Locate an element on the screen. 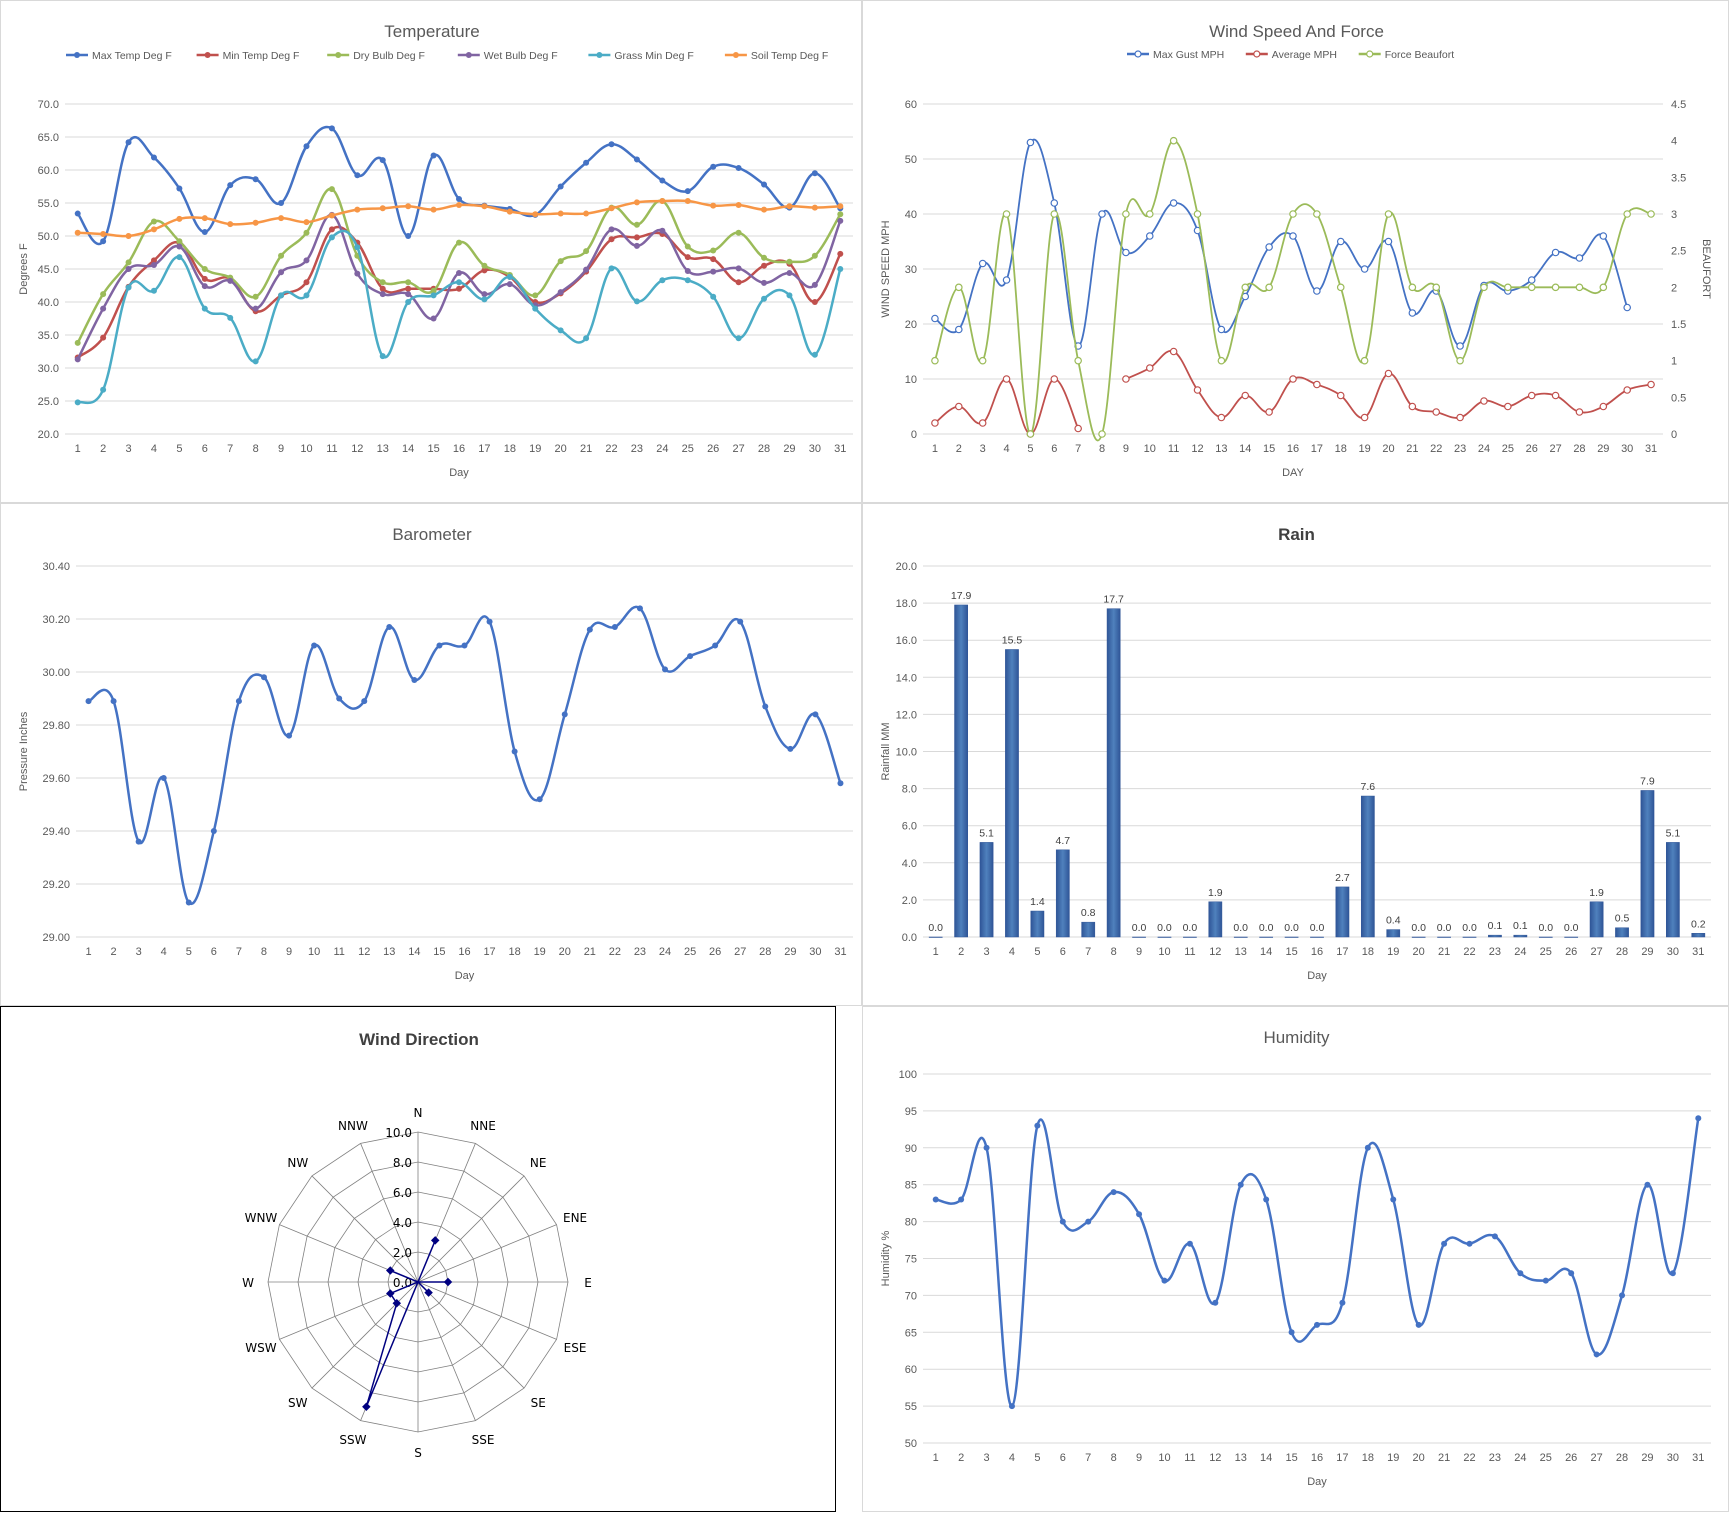  y-tick-label: 100 is located at coordinates (908, 1075).